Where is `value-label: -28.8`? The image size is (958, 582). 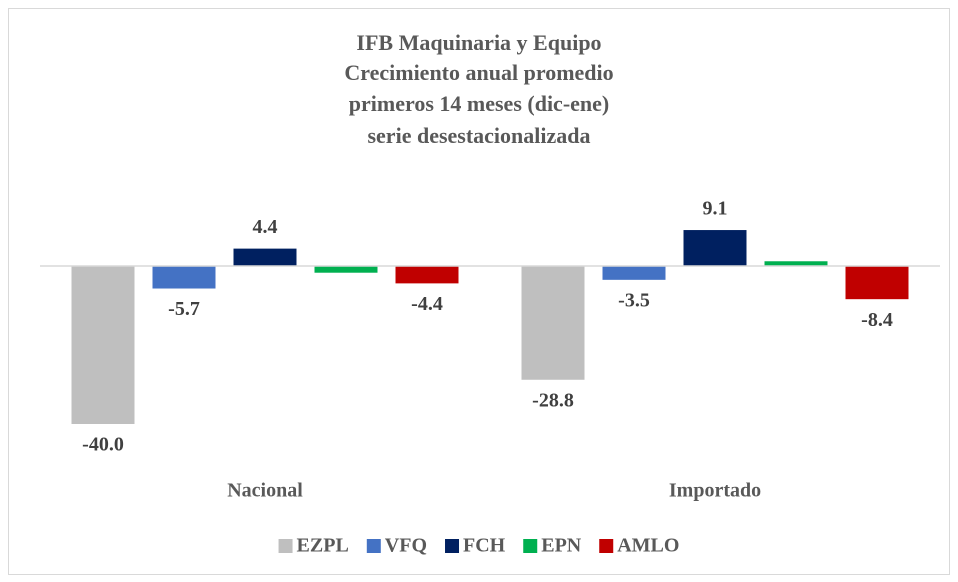
value-label: -28.8 is located at coordinates (553, 400).